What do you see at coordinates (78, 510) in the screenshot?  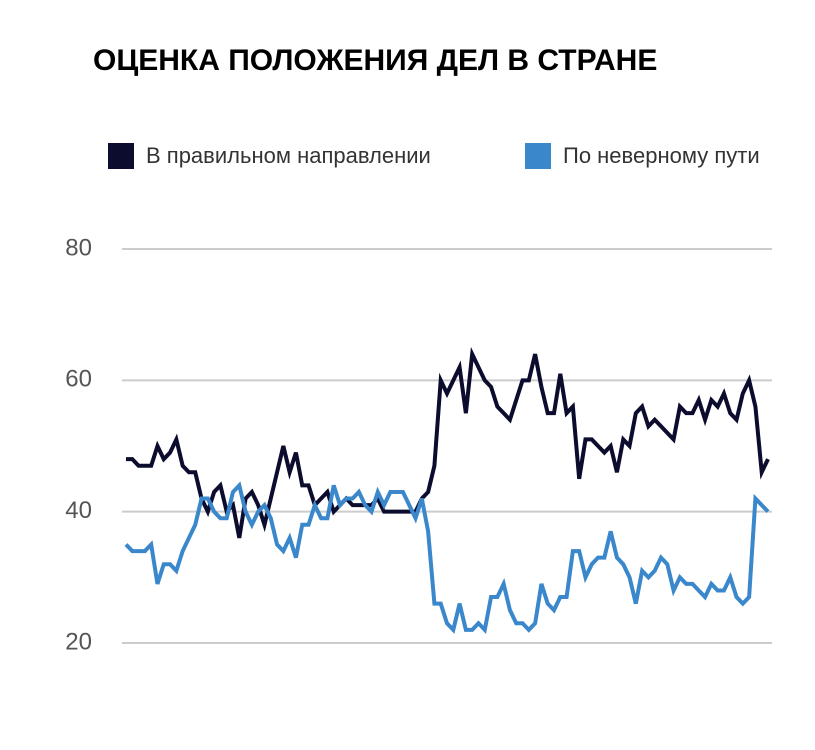 I see `y-tick-label: 40` at bounding box center [78, 510].